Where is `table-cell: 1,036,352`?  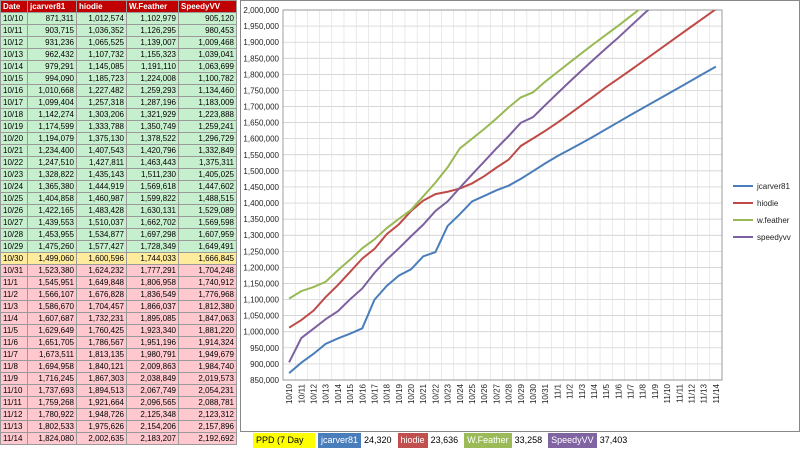 table-cell: 1,036,352 is located at coordinates (101, 30).